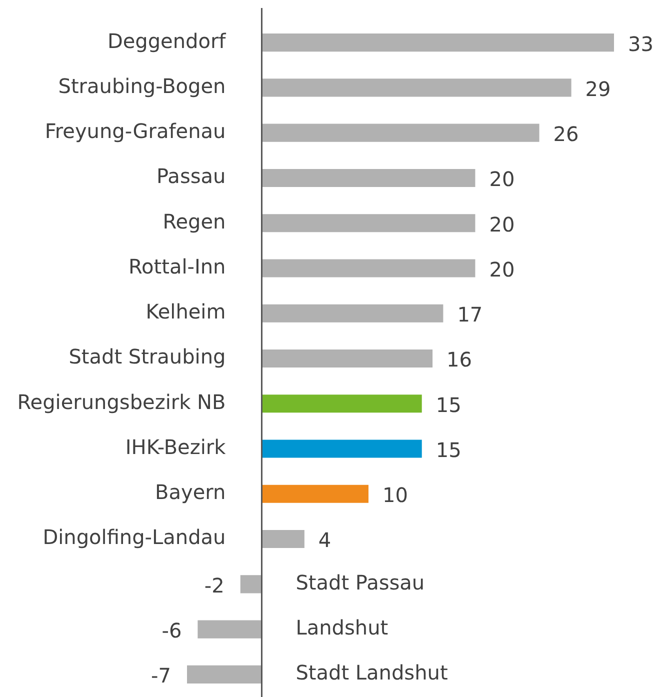 Image resolution: width=654 pixels, height=697 pixels. What do you see at coordinates (134, 537) in the screenshot?
I see `y-tick-label: Dingolfing-Landau` at bounding box center [134, 537].